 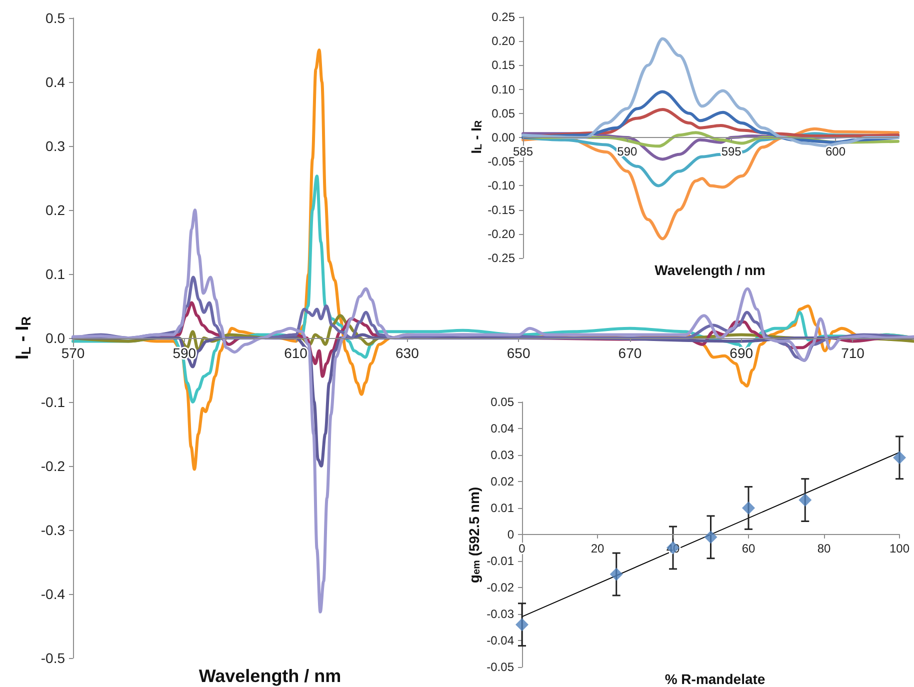 I want to click on y-tick-label: 0.4, so click(x=56, y=82).